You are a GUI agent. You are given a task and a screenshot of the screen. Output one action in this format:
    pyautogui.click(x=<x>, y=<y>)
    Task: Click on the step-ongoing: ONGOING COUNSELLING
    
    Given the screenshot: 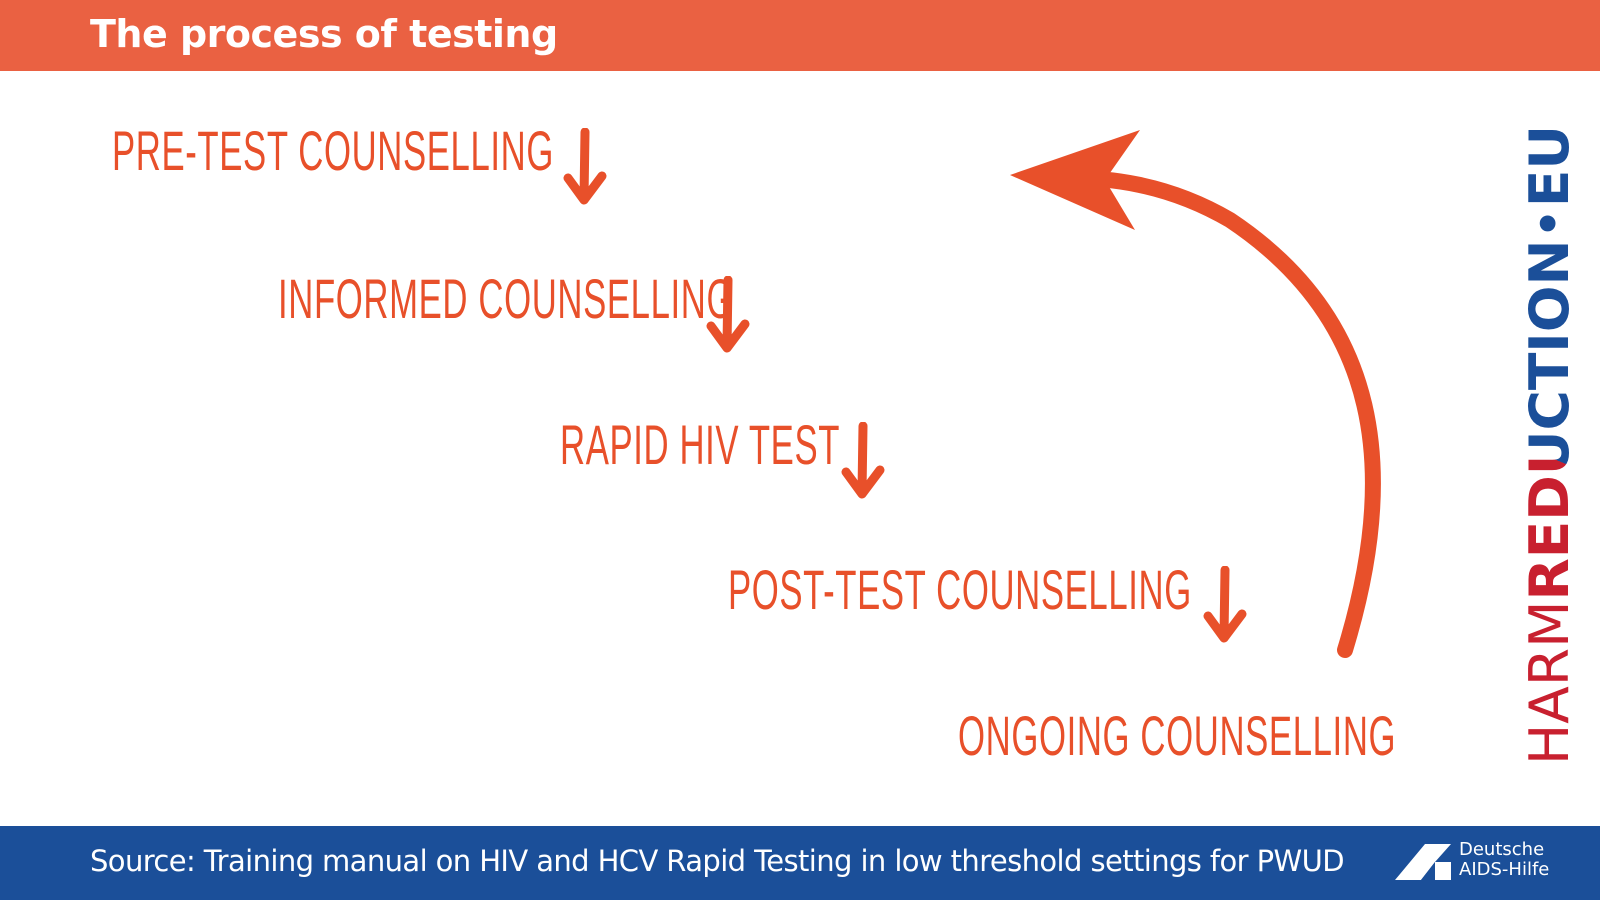 What is the action you would take?
    pyautogui.click(x=1177, y=735)
    